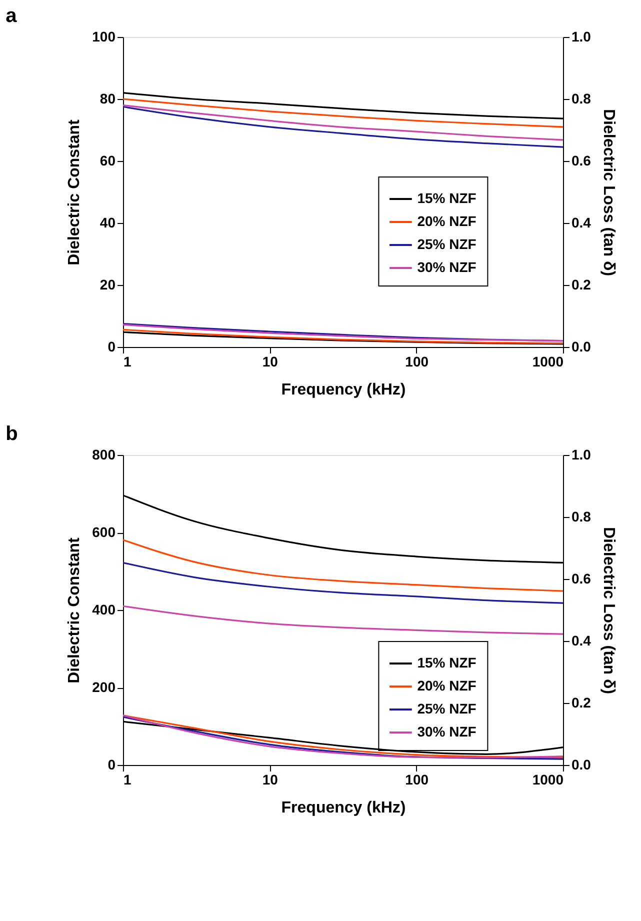 Image resolution: width=641 pixels, height=921 pixels. Describe the element at coordinates (104, 610) in the screenshot. I see `y-tick-label: 400` at that location.